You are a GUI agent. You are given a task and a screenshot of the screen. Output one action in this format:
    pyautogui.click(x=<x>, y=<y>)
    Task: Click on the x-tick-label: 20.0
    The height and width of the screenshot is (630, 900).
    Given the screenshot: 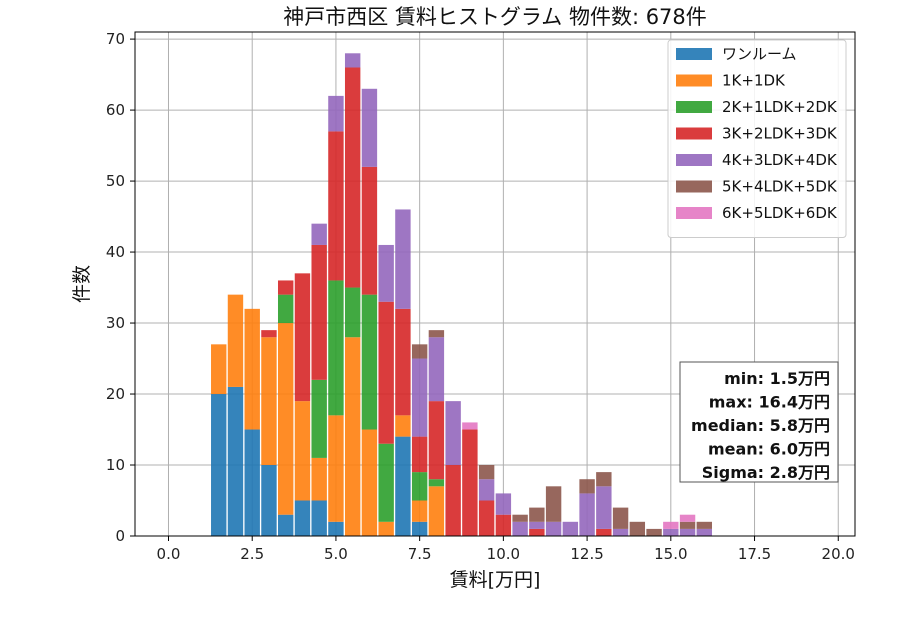 What is the action you would take?
    pyautogui.click(x=838, y=554)
    